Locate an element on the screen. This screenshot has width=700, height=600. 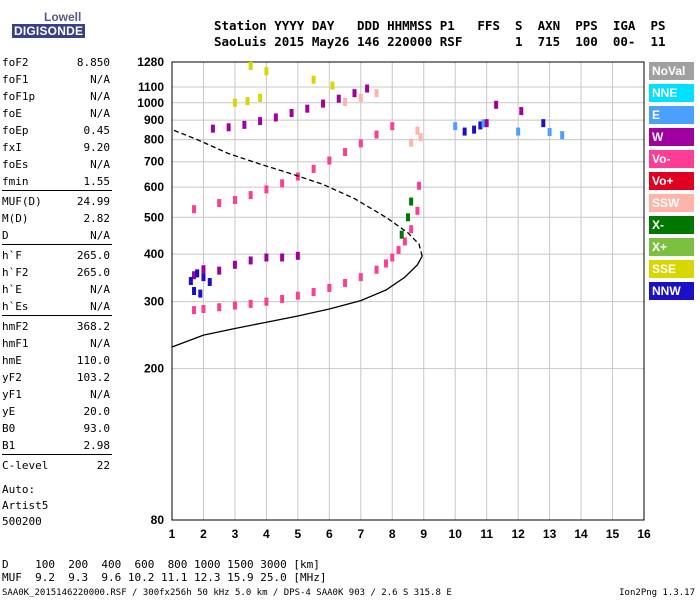
legend-item: SSW is located at coordinates (671, 203).